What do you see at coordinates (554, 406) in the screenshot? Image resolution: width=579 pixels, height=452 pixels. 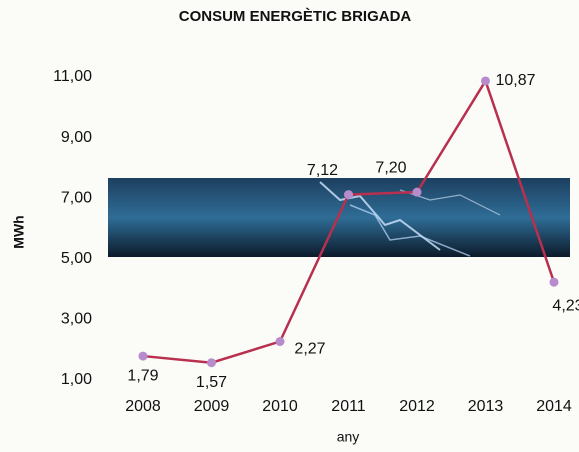 I see `x-tick-label: 2014` at bounding box center [554, 406].